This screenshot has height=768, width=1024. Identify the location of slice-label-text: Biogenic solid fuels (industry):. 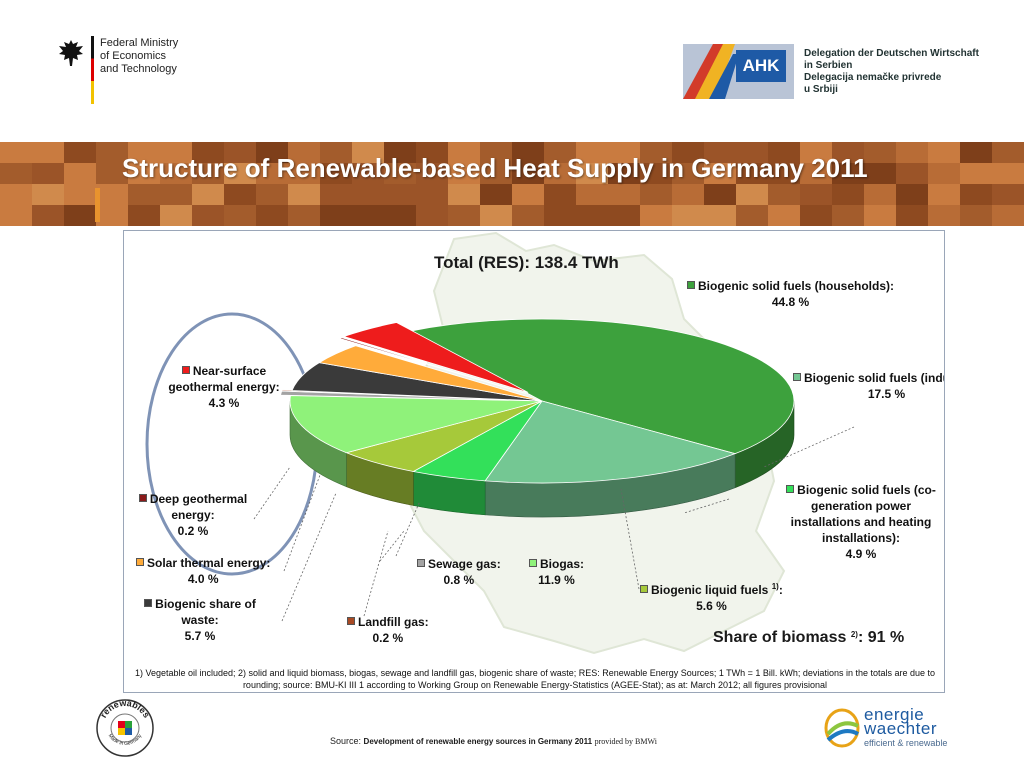
(874, 378).